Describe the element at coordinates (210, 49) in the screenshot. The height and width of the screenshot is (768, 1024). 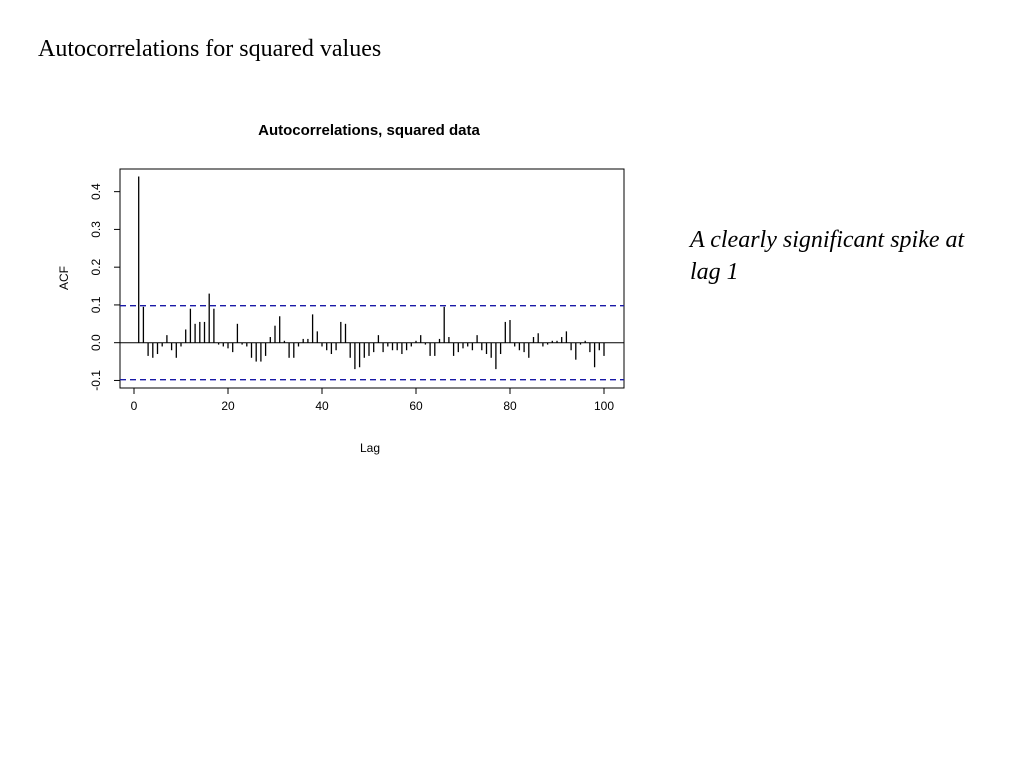
I see `slide-title: Autocorrelations for squared values` at that location.